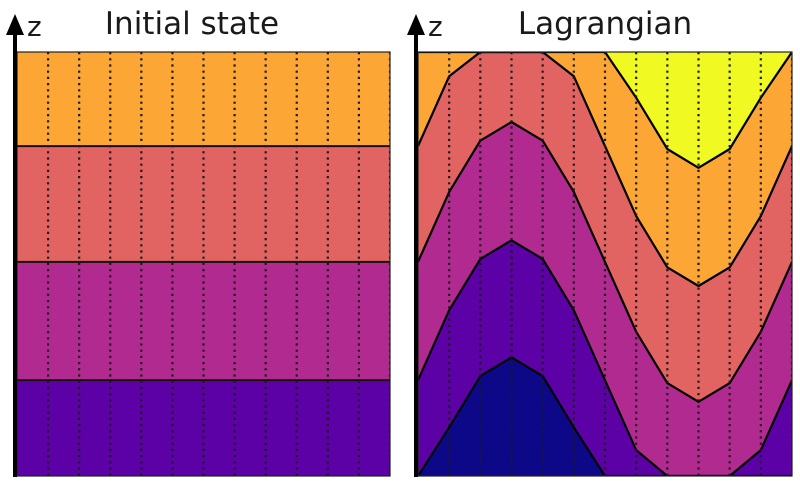  What do you see at coordinates (435, 26) in the screenshot?
I see `right-z-axis-label: z` at bounding box center [435, 26].